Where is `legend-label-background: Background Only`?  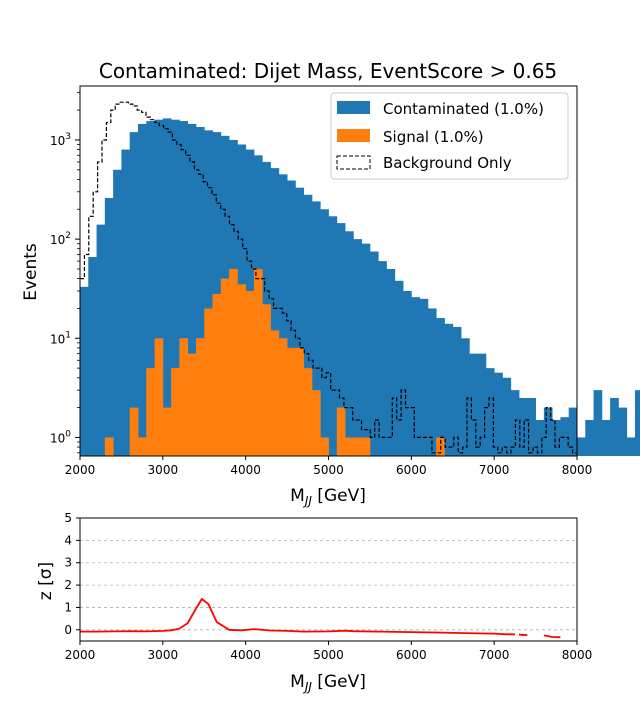
legend-label-background: Background Only is located at coordinates (447, 163).